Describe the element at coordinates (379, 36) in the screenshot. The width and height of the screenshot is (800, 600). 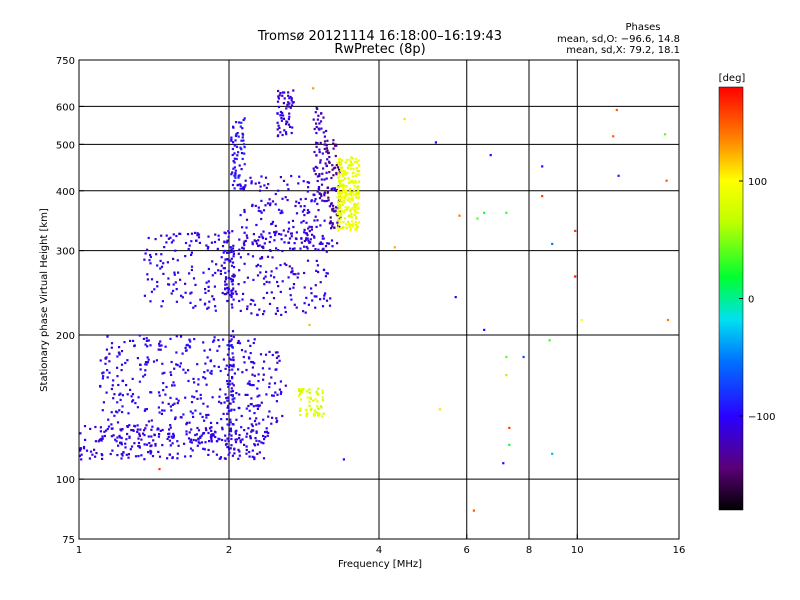
I see `chart-title: Tromsø 20121114 16:18:00–16:19:43` at that location.